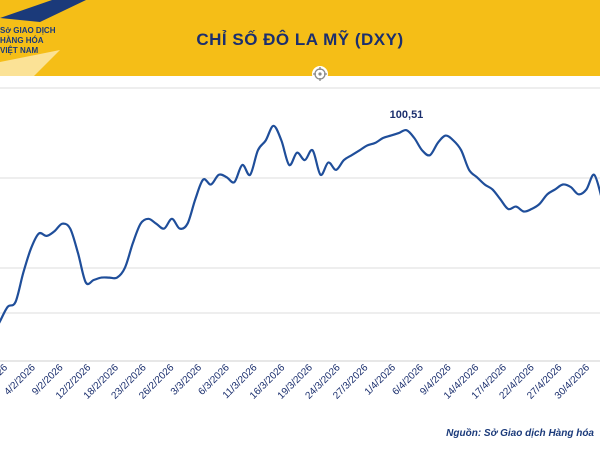 Image resolution: width=600 pixels, height=450 pixels. I want to click on exchange-logo: Sở GIAO DỊCH HÀNG HÓA VIỆT NAM, so click(43, 38).